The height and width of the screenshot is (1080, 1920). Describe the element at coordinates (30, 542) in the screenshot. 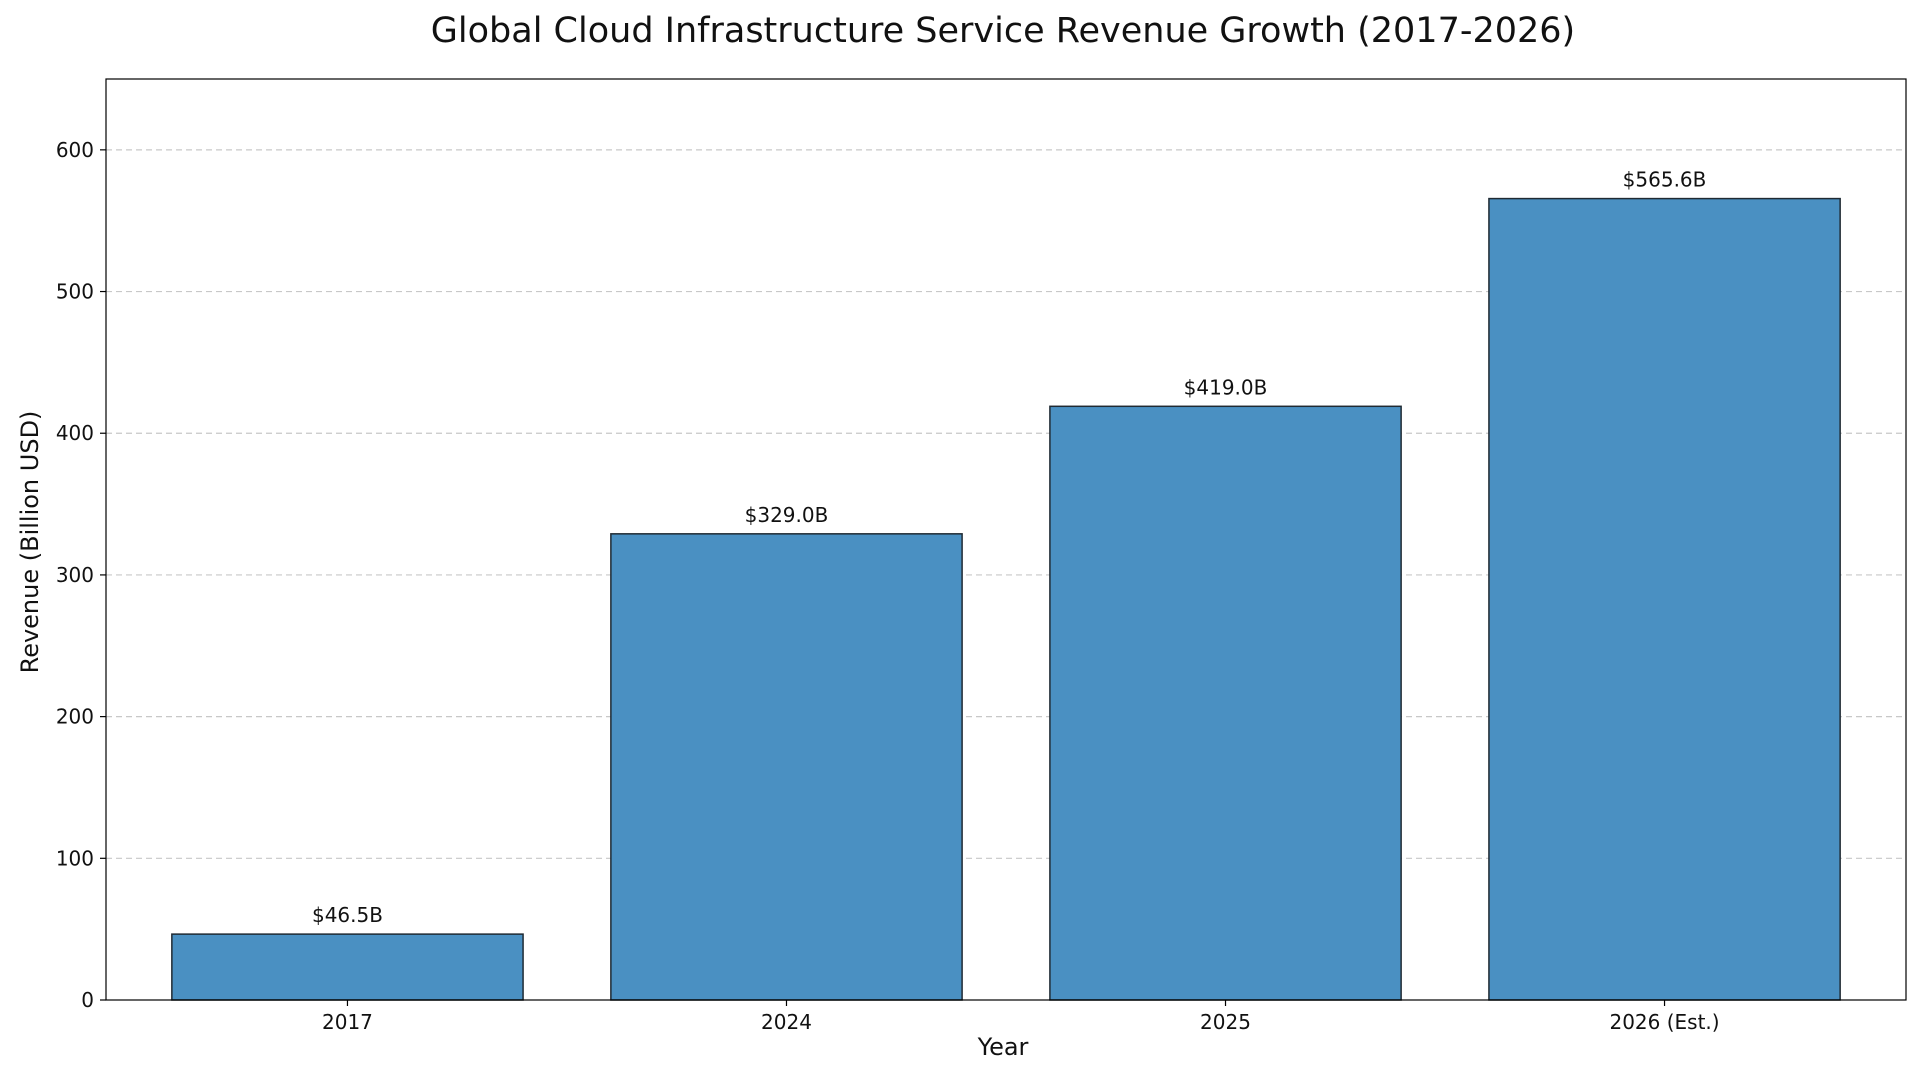

I see `y-axis-label: Revenue (Billion USD)` at that location.